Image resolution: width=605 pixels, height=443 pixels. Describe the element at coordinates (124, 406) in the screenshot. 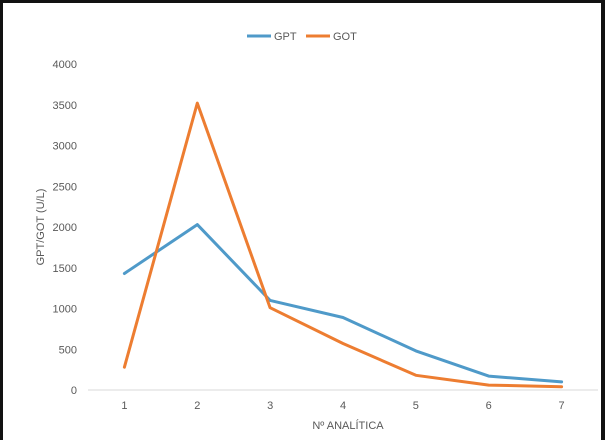

I see `x-tick-label: 1` at that location.